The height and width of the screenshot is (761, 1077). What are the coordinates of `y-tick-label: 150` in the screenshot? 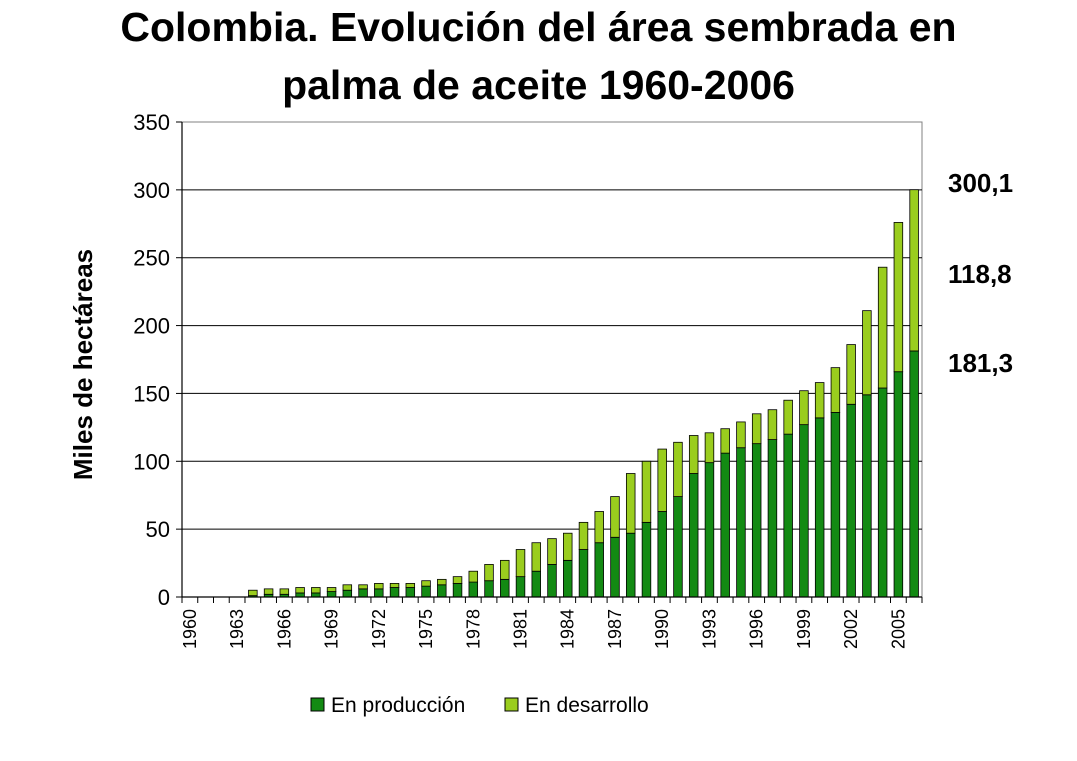 It's located at (151, 393).